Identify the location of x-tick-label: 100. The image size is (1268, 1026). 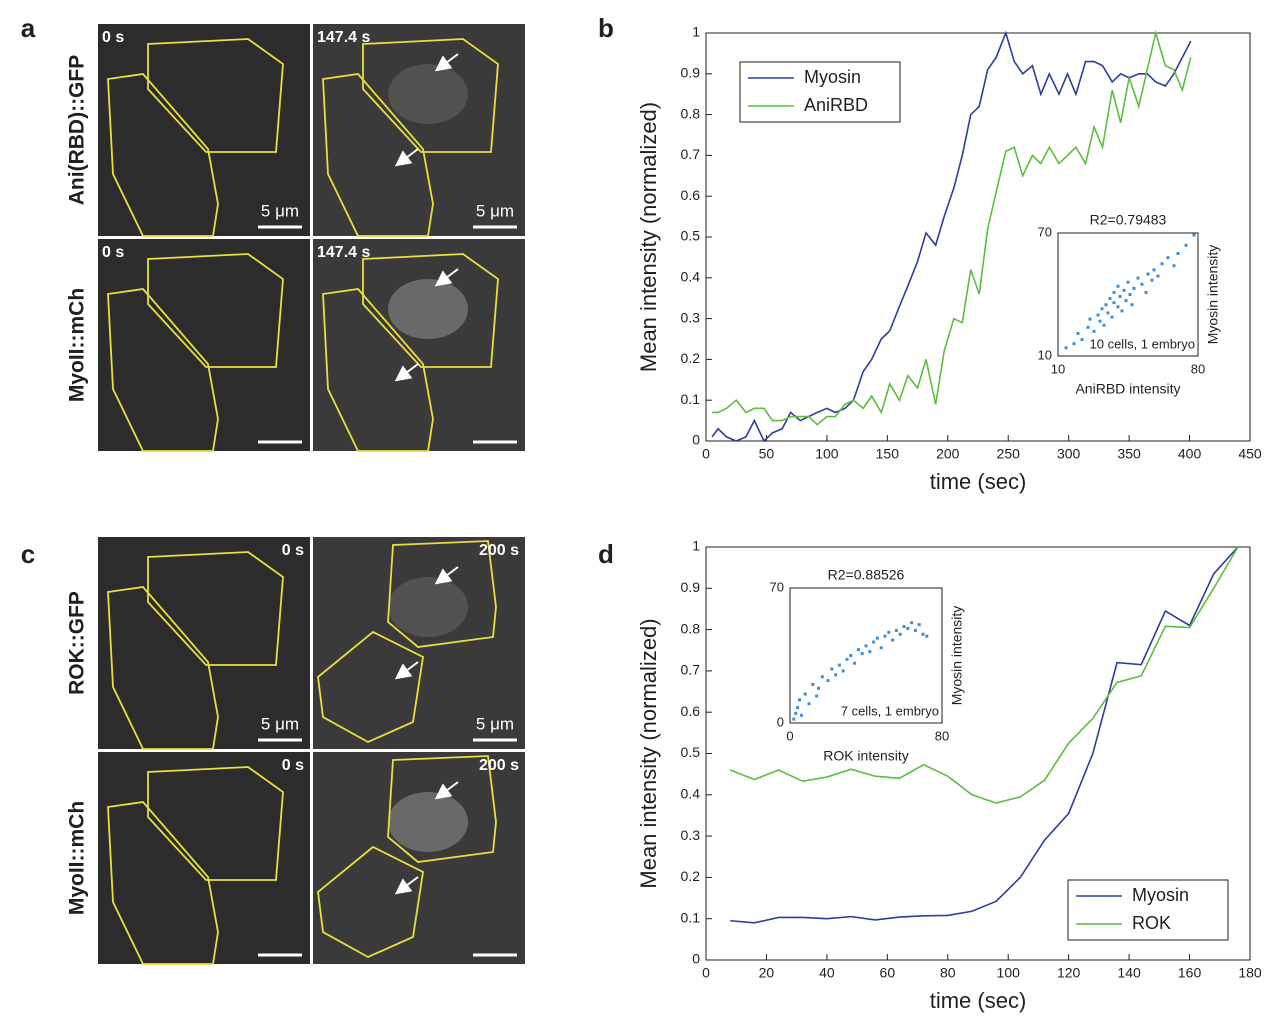
(1009, 973).